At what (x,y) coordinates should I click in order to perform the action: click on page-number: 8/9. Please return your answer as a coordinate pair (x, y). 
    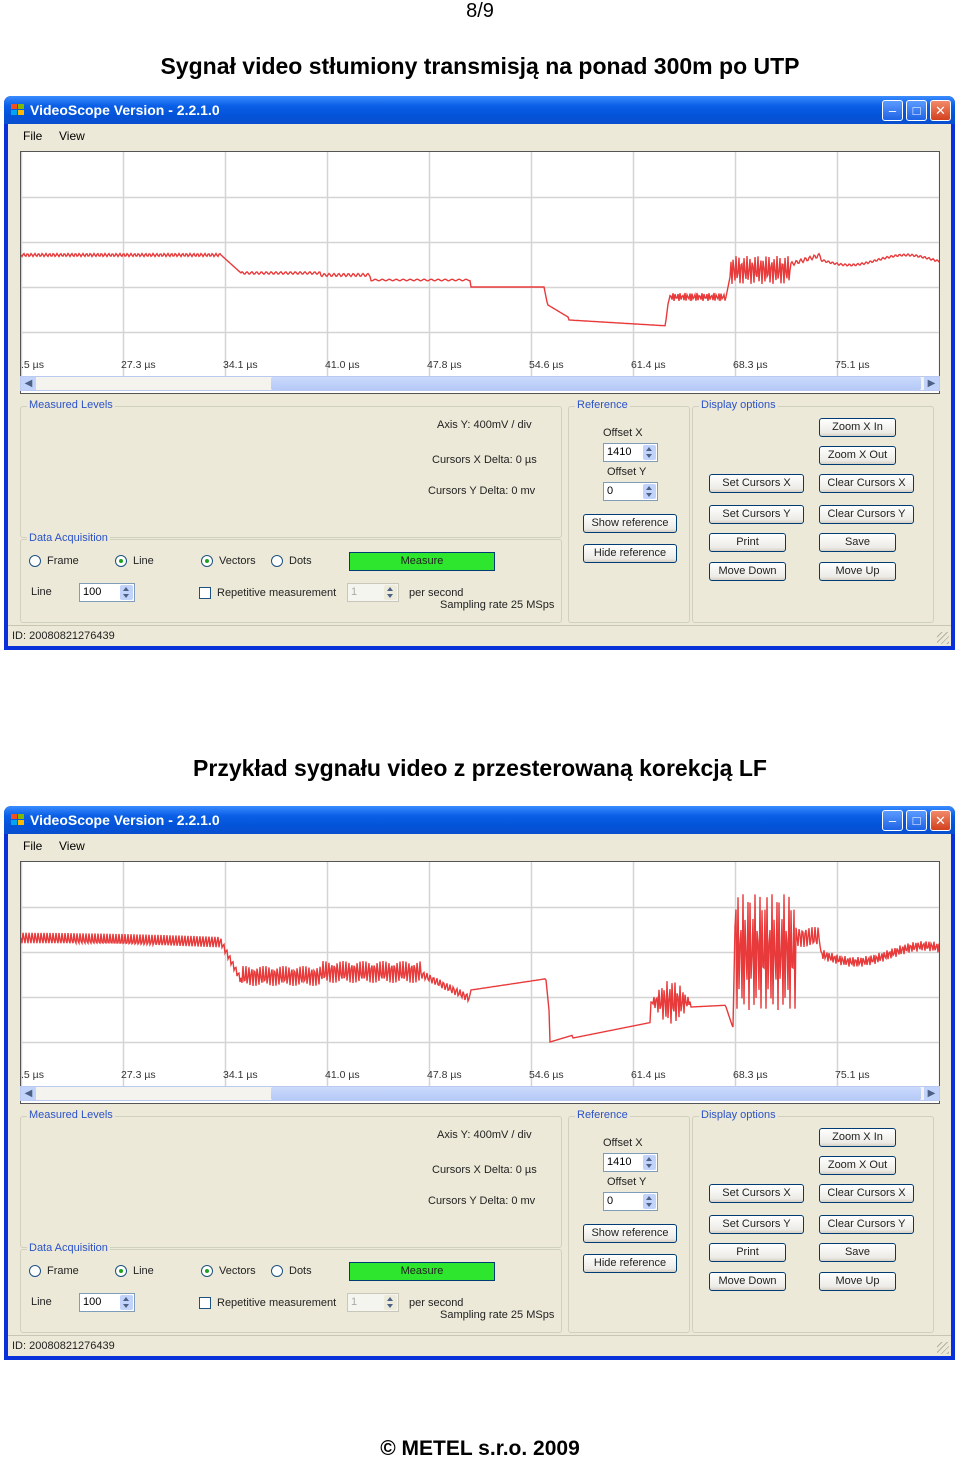
    Looking at the image, I should click on (480, 11).